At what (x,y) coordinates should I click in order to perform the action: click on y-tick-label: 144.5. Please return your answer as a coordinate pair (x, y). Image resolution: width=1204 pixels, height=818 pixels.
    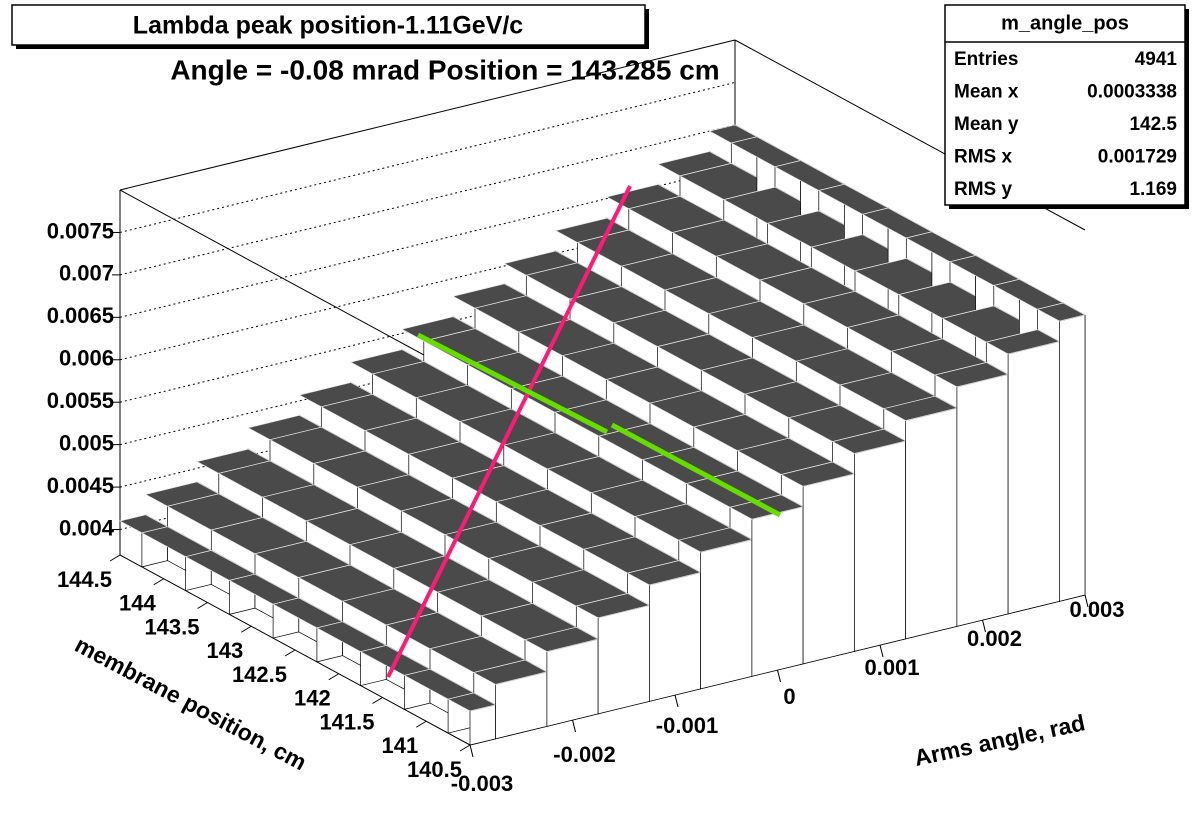
    Looking at the image, I should click on (84, 579).